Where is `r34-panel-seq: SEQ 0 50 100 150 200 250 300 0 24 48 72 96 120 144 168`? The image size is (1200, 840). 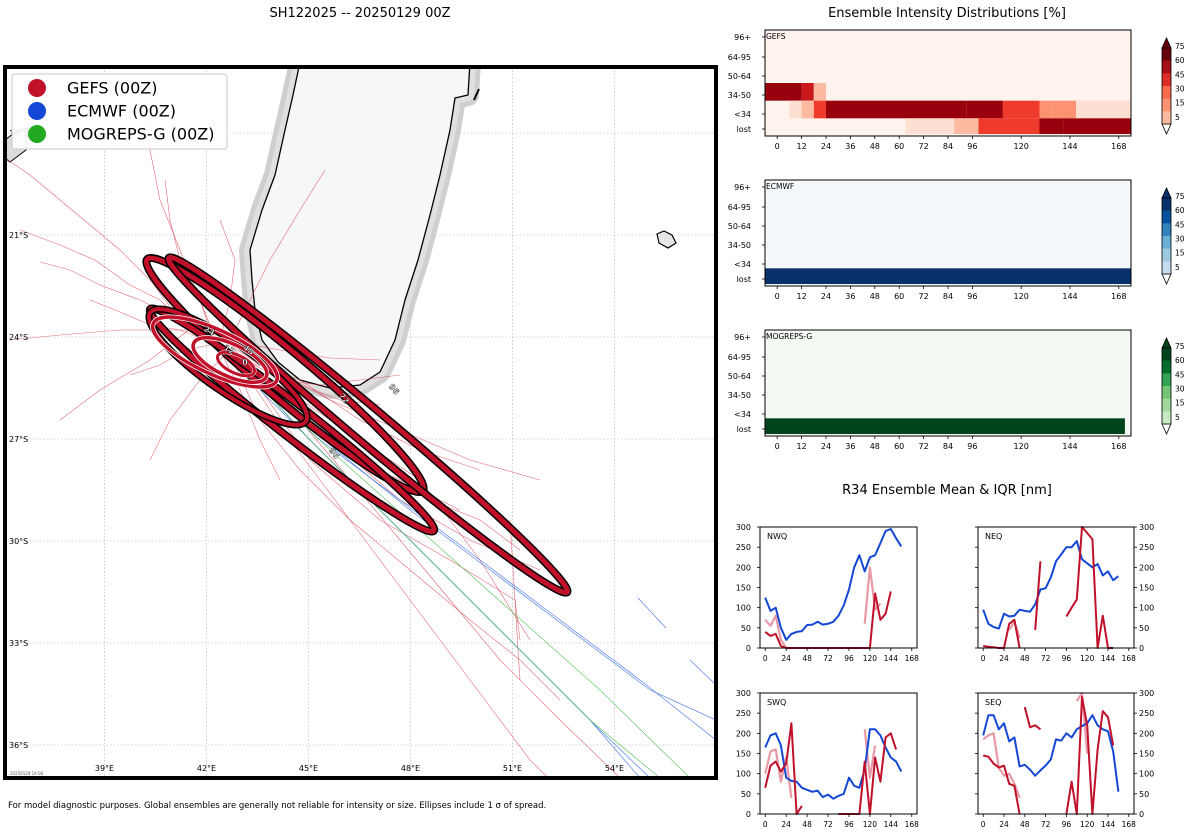
r34-panel-seq: SEQ 0 50 100 150 200 250 300 0 24 48 72 96 120 144 168 is located at coordinates (1064, 759).